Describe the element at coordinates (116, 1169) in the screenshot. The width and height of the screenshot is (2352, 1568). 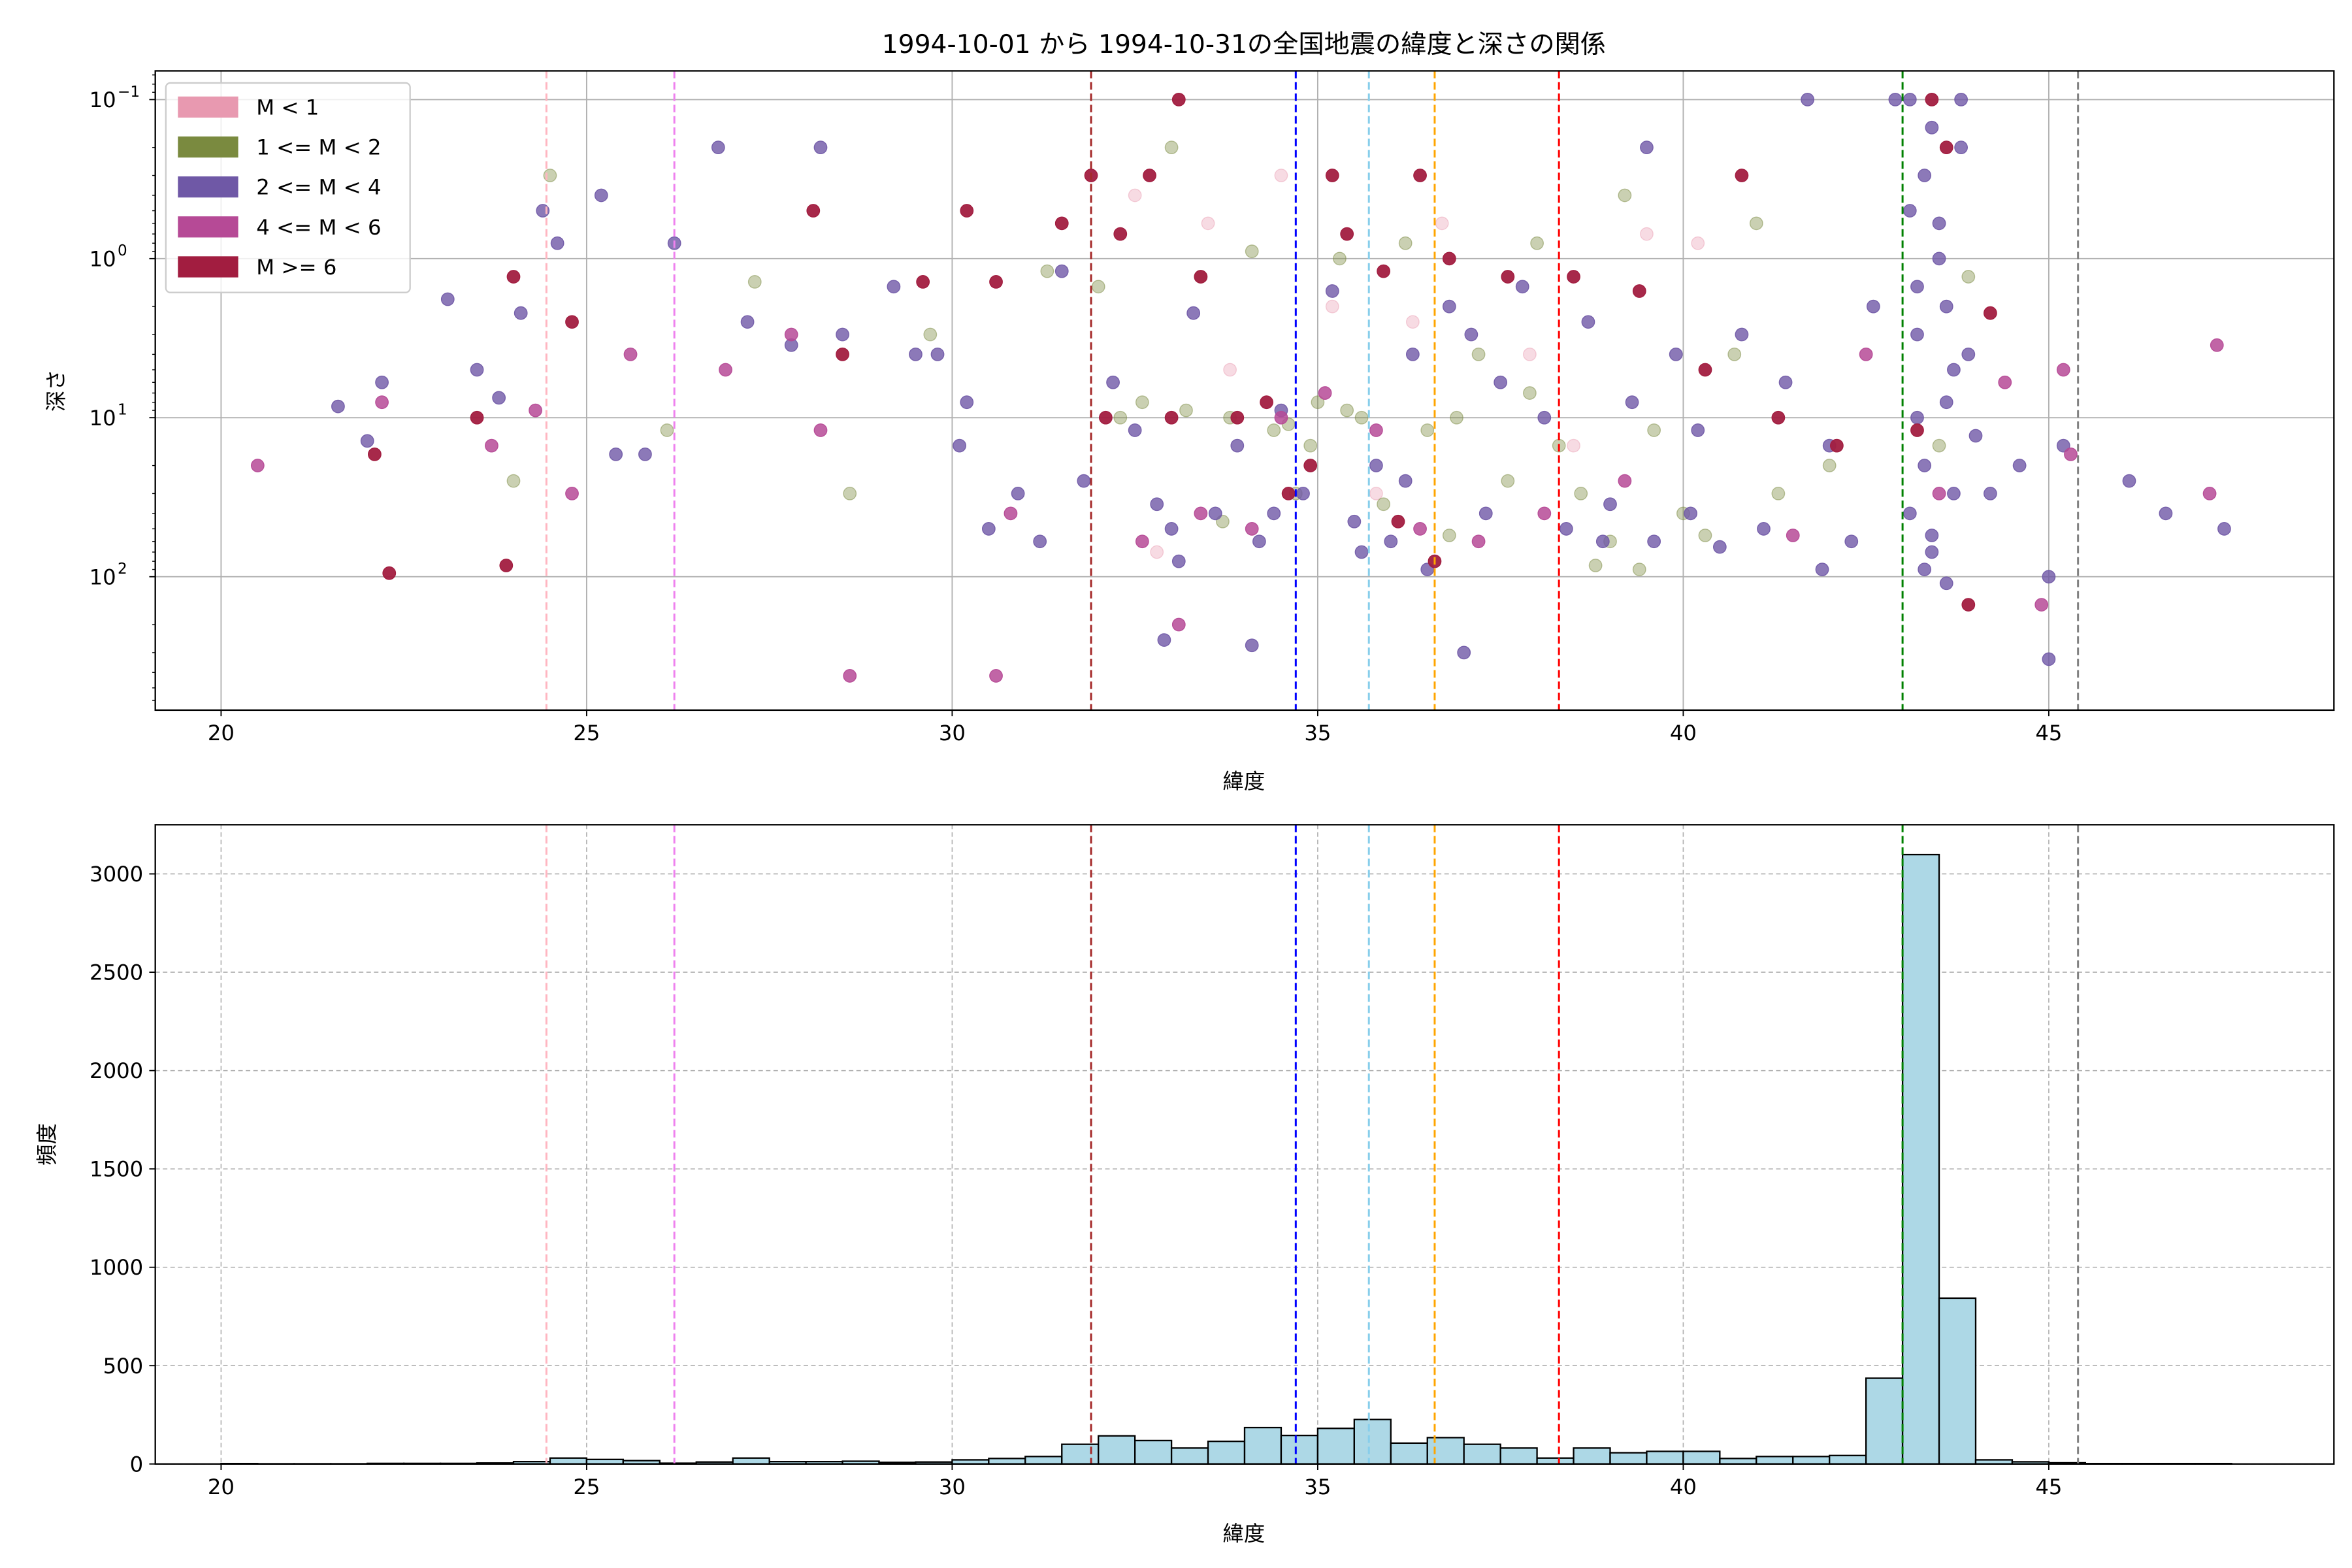
I see `y-tick-label: 1500` at that location.